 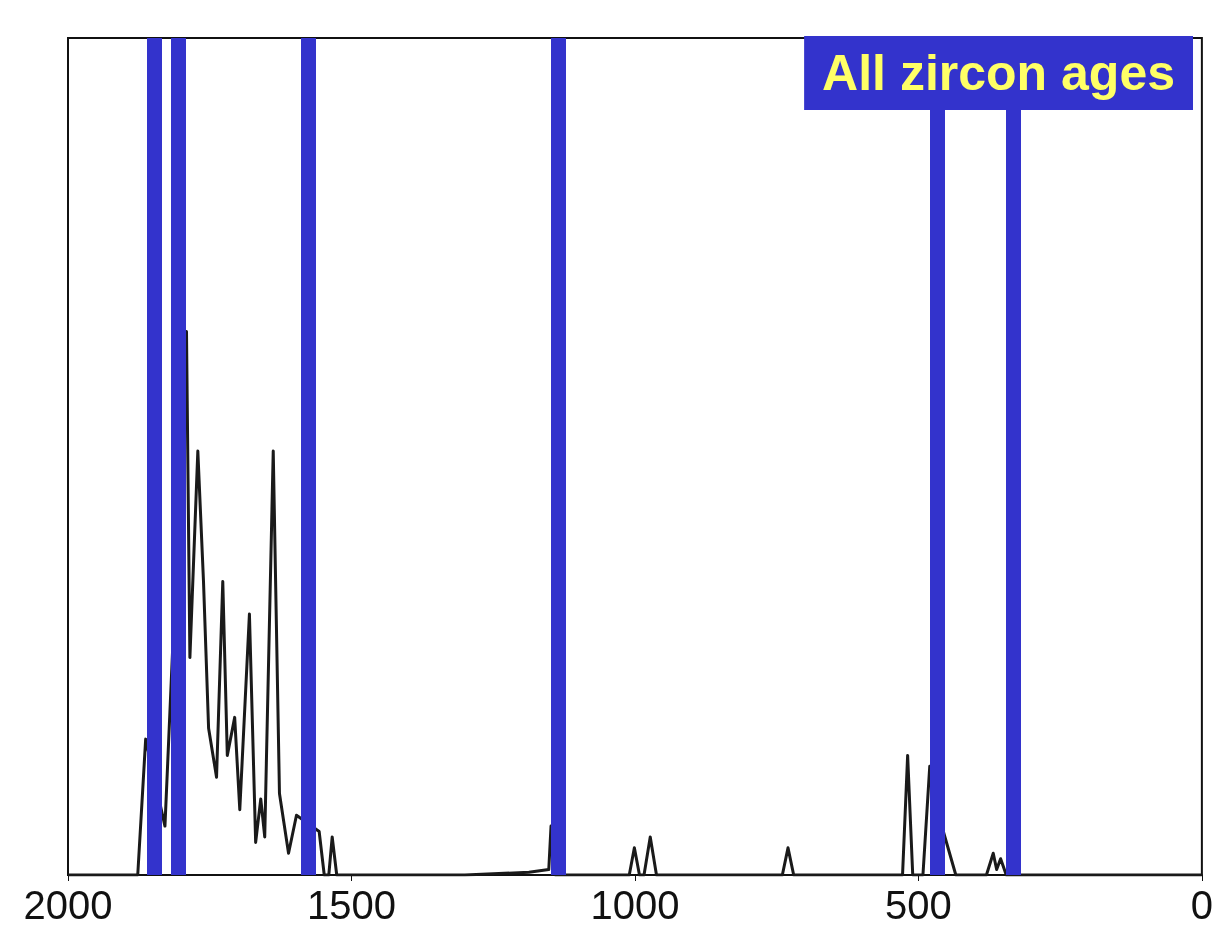 I want to click on x-tick-label: 2000, so click(x=68, y=905).